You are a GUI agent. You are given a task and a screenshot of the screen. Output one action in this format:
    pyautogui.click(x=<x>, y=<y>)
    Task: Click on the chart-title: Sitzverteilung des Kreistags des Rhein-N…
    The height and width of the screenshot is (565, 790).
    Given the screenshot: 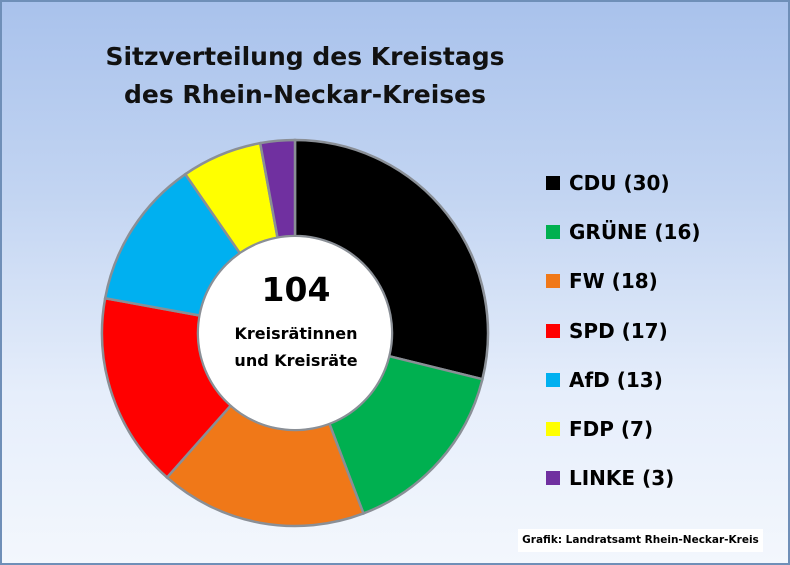 What is the action you would take?
    pyautogui.click(x=305, y=76)
    